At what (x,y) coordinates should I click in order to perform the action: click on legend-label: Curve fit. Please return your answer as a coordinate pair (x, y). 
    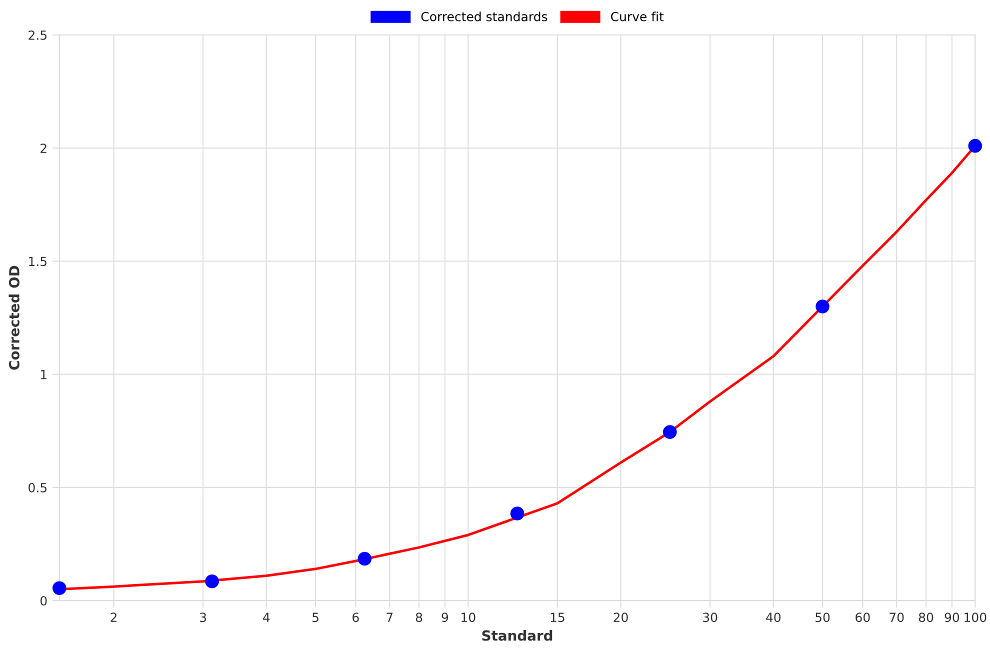
    Looking at the image, I should click on (637, 17).